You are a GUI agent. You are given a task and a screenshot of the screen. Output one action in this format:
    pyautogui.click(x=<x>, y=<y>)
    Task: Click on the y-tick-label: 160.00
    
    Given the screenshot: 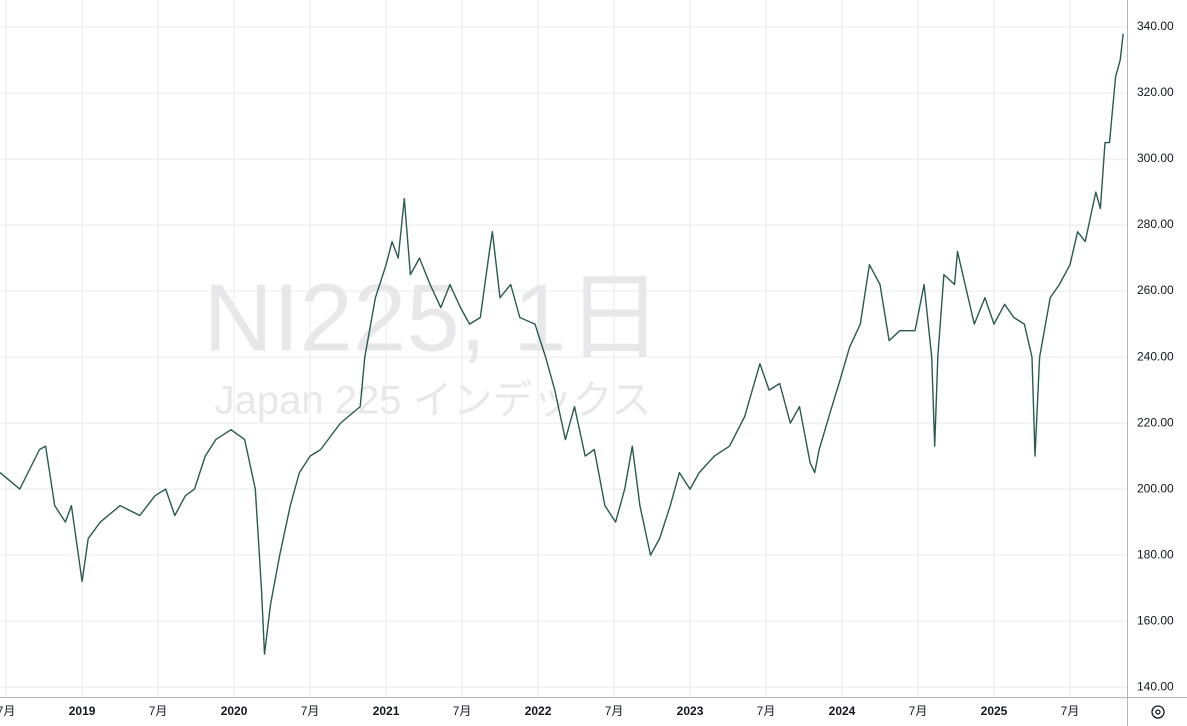 What is the action you would take?
    pyautogui.click(x=1155, y=620)
    